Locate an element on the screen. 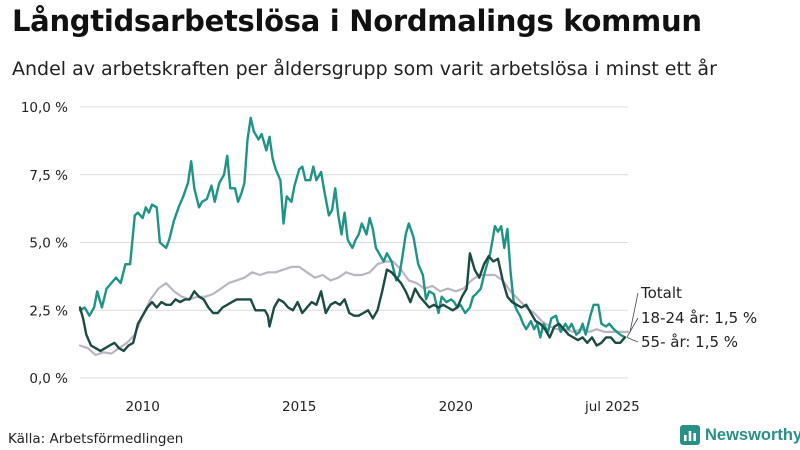 The image size is (800, 450). y-tick-label: 5,0 % is located at coordinates (48, 244).